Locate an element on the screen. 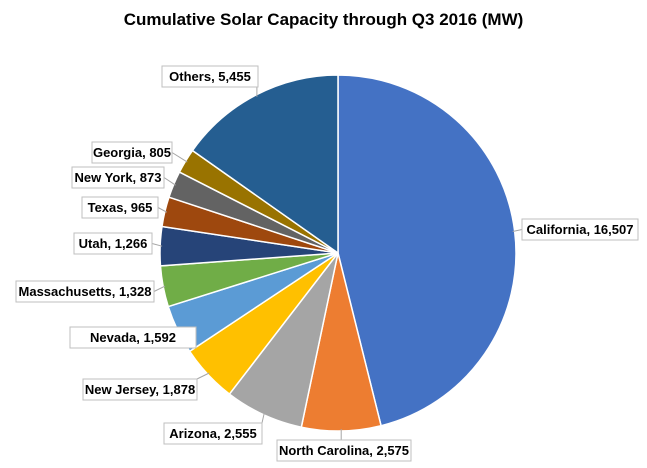  data-label-georgia: Georgia, 805 is located at coordinates (132, 152).